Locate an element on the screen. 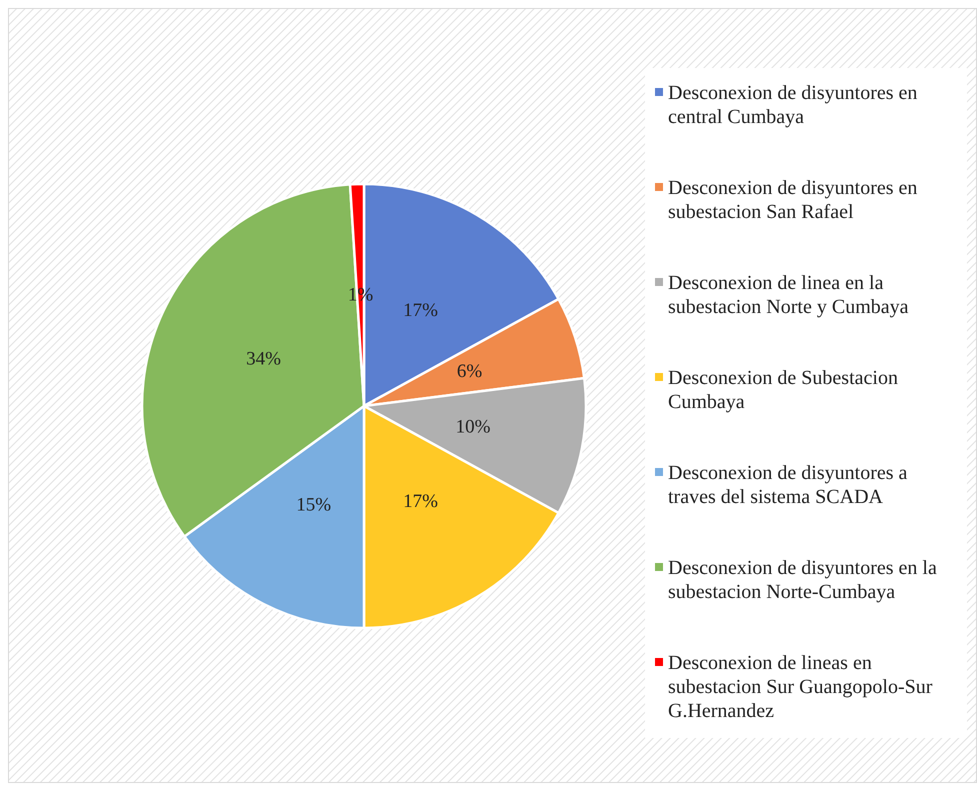 Image resolution: width=977 pixels, height=791 pixels. data-label: 1% is located at coordinates (361, 295).